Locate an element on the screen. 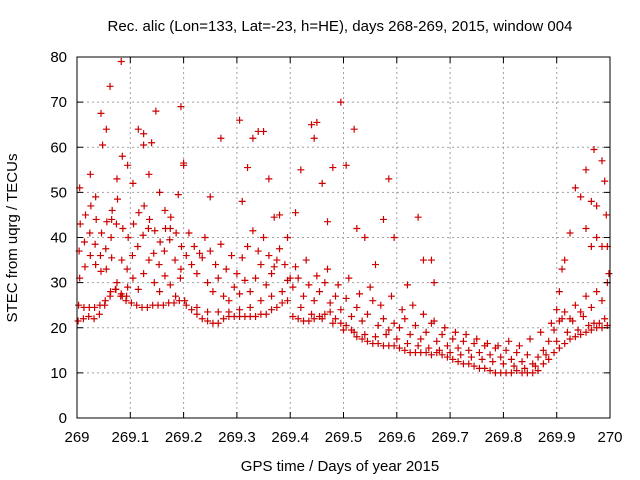  x-axis-title: GPS time / Days of year 2015 is located at coordinates (340, 466).